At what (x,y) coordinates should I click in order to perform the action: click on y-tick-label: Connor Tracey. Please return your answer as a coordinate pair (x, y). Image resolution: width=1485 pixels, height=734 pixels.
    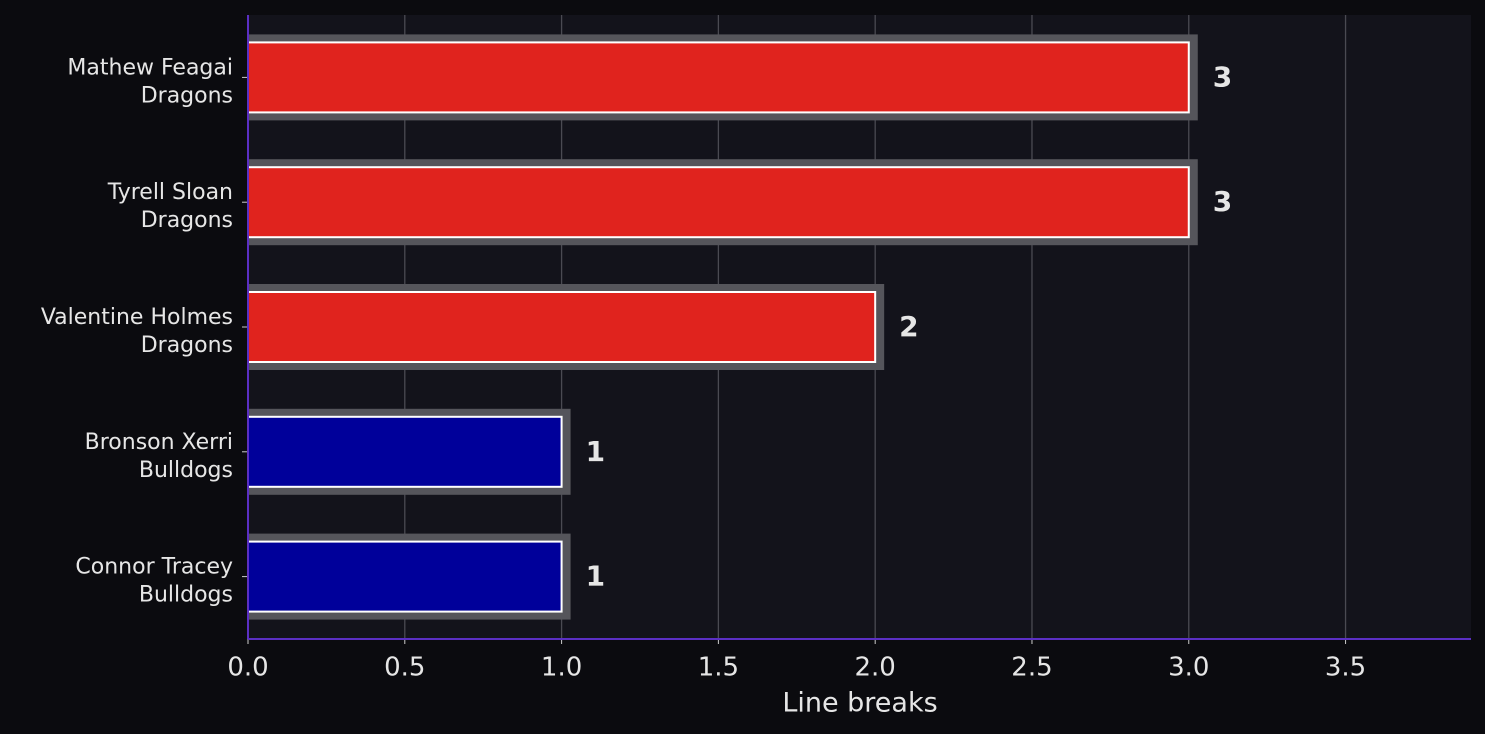
    Looking at the image, I should click on (154, 567).